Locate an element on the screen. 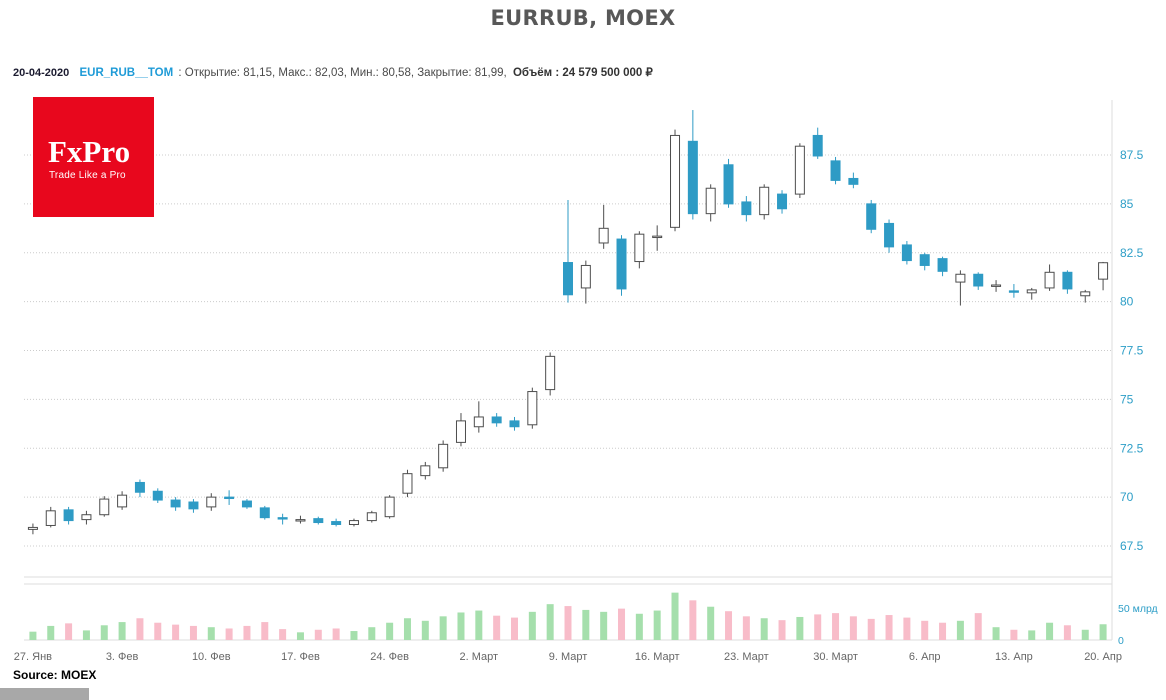 This screenshot has width=1166, height=700. svg-text: 17. Фев is located at coordinates (300, 657).